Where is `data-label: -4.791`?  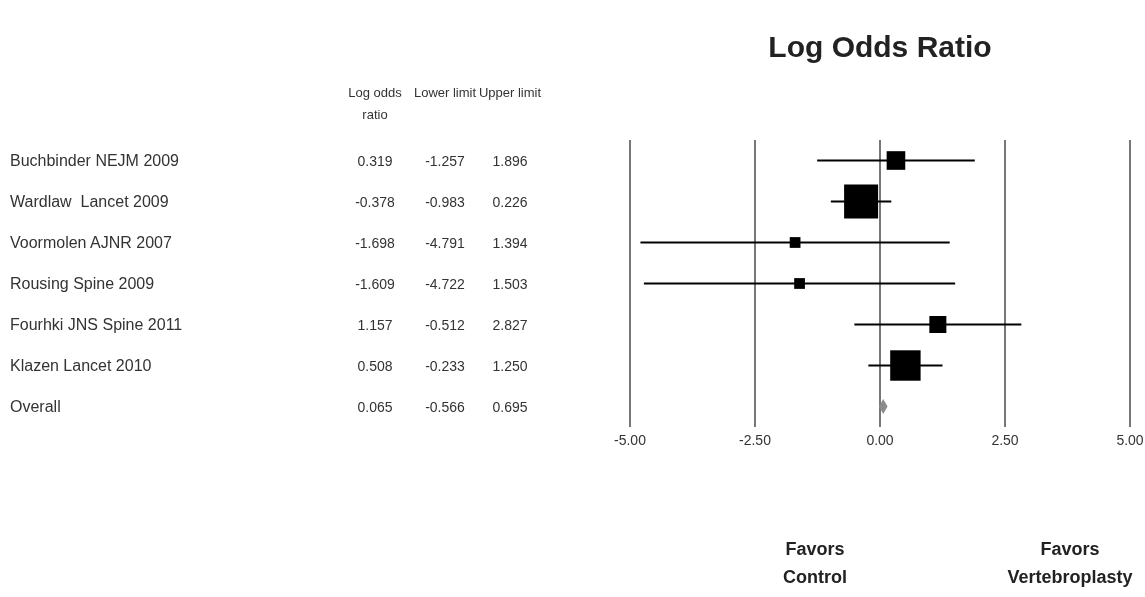
data-label: -4.791 is located at coordinates (445, 242).